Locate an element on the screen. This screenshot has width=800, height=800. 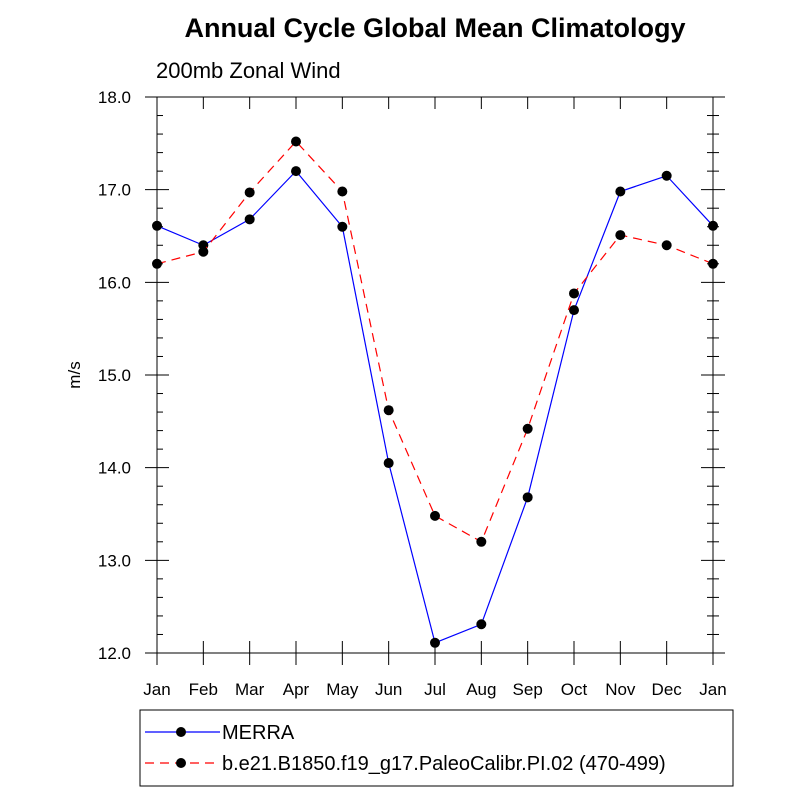
y-tick-label: 17.0 is located at coordinates (114, 190).